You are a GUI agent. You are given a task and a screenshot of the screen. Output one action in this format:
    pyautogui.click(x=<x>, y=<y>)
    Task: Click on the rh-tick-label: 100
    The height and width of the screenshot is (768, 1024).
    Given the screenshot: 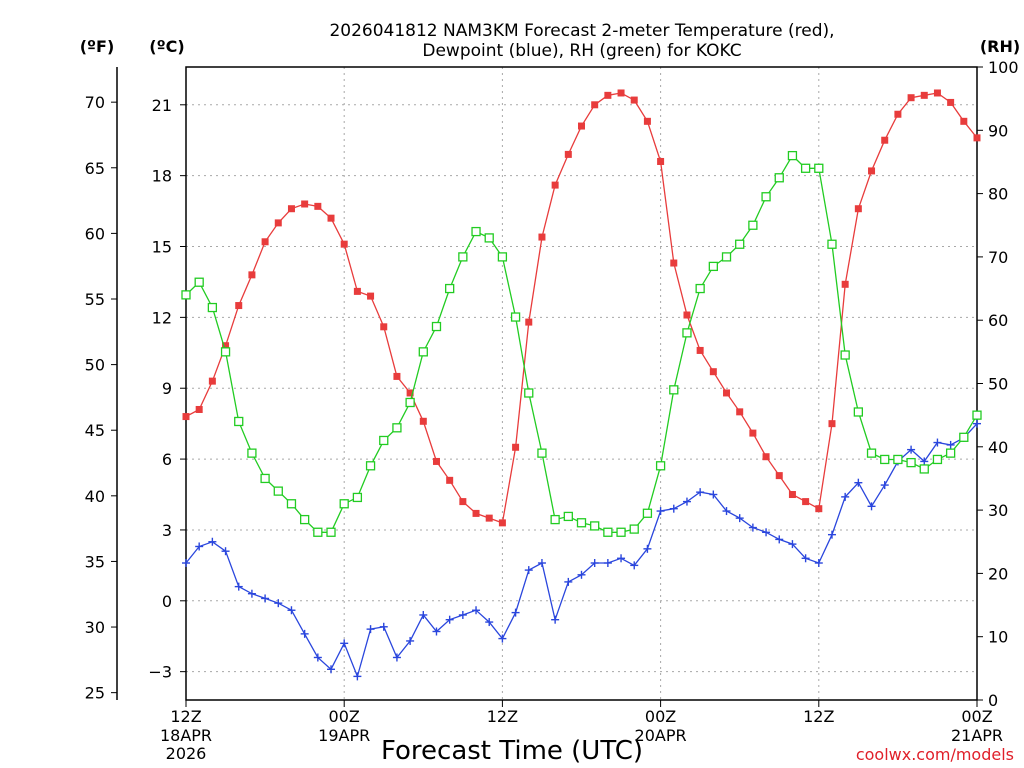 What is the action you would take?
    pyautogui.click(x=1003, y=67)
    